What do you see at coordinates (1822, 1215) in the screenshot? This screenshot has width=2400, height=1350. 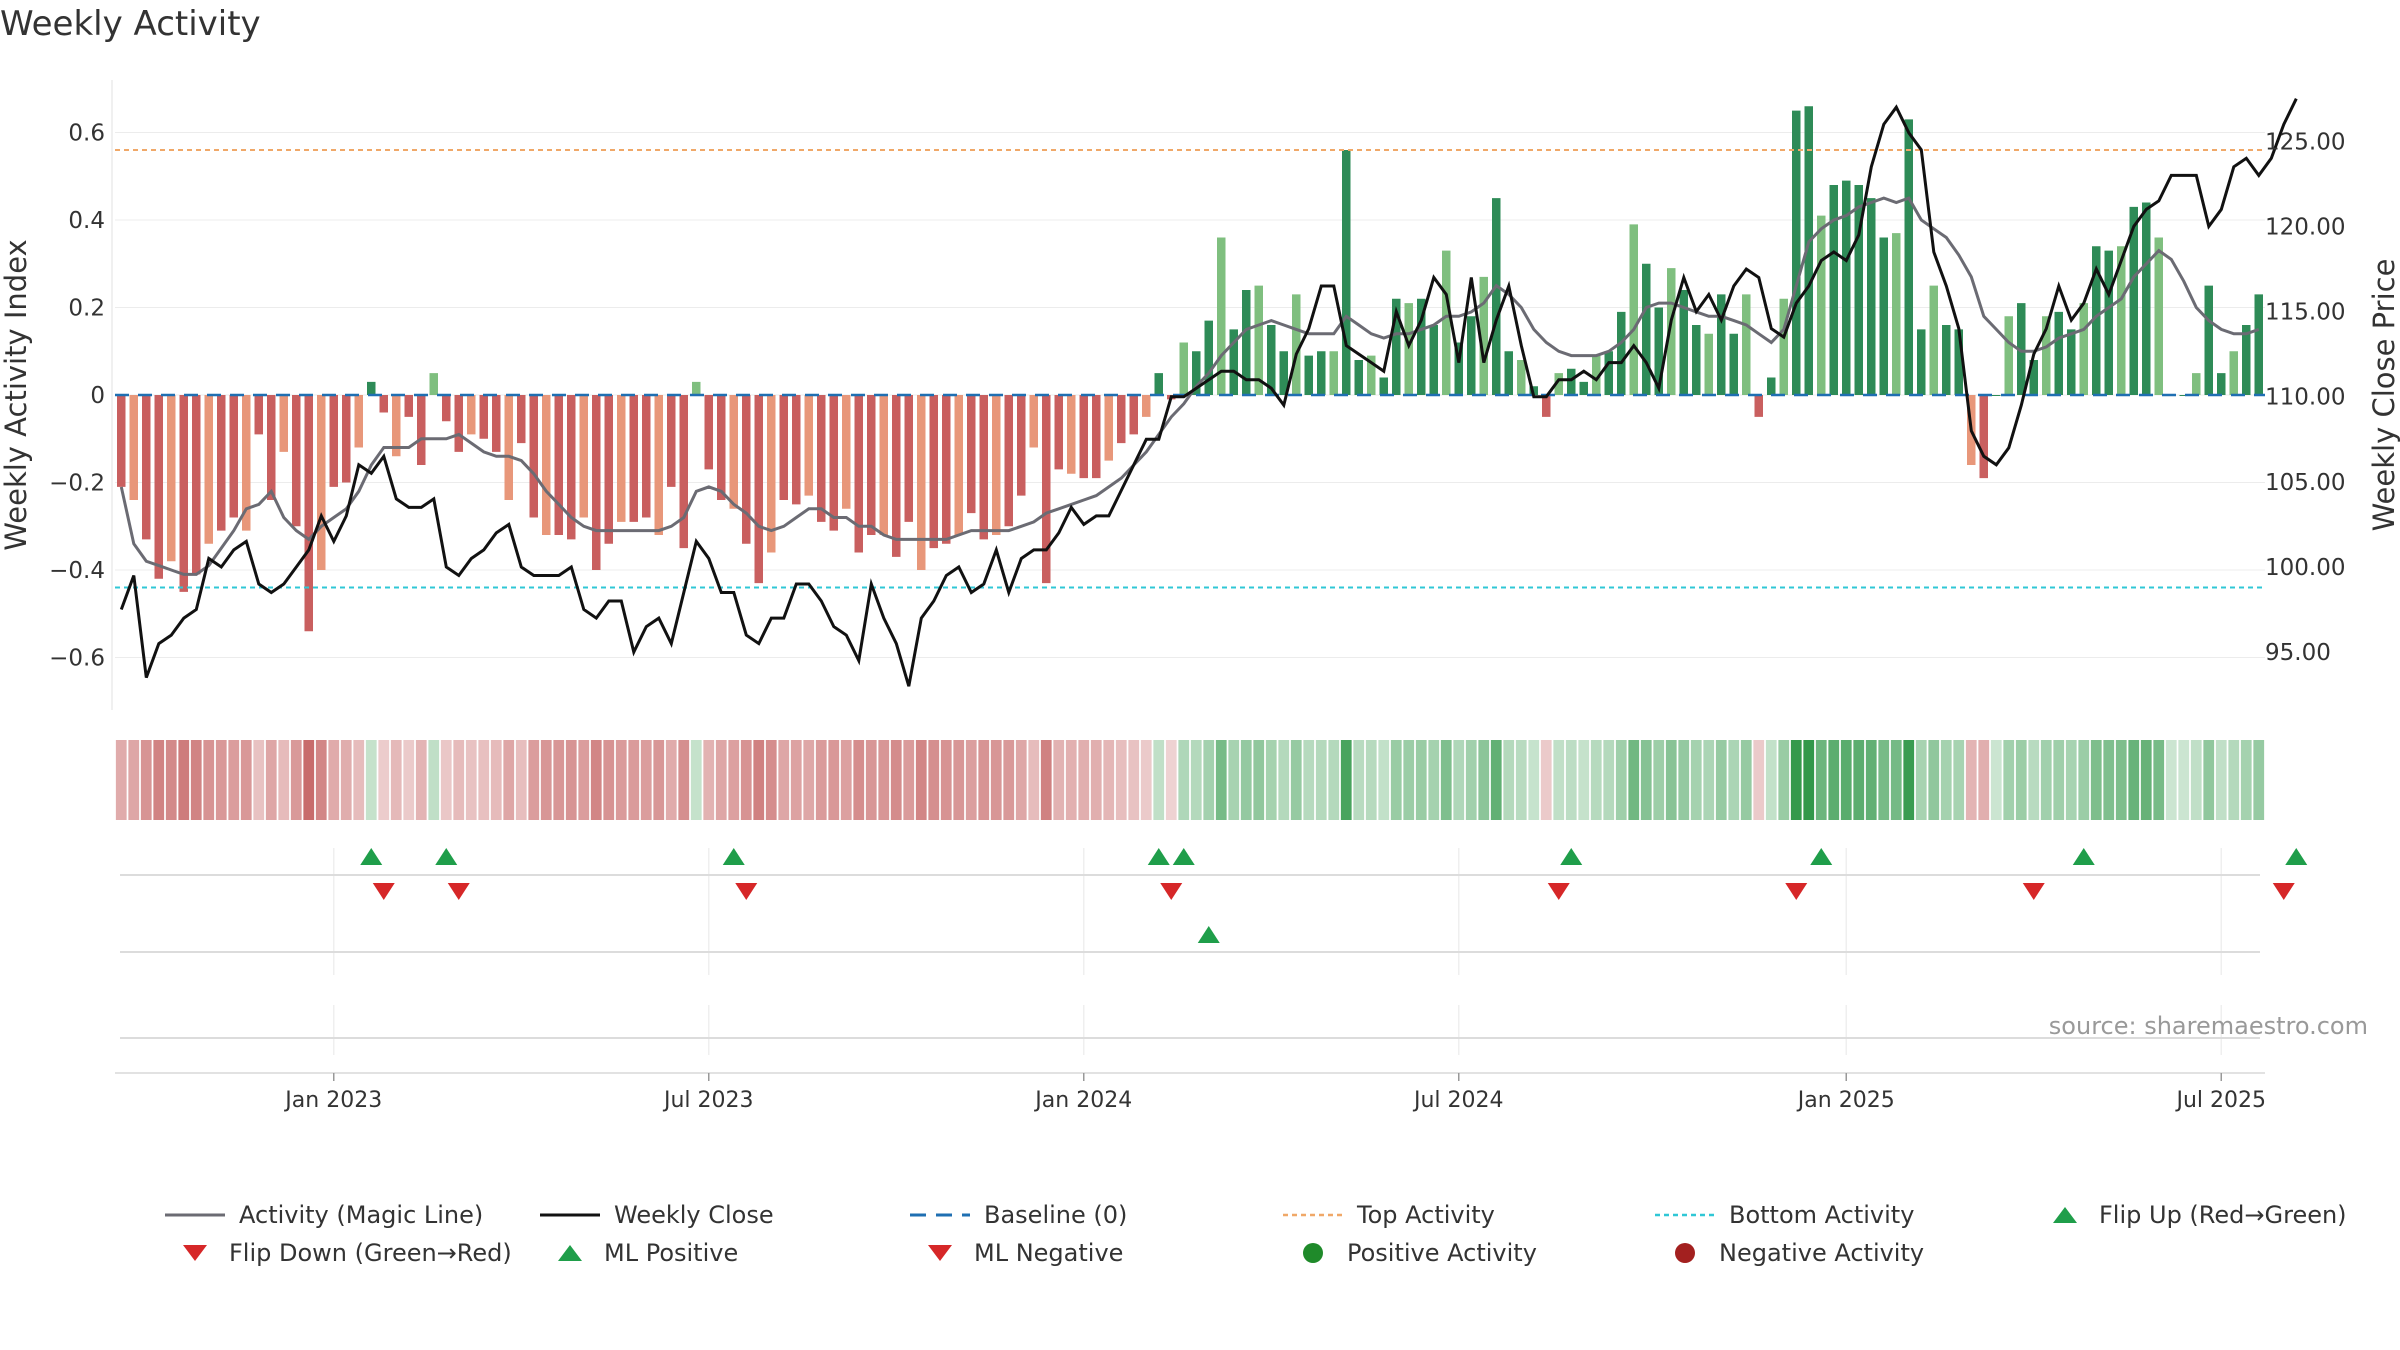 I see `legend-label: Bottom Activity` at bounding box center [1822, 1215].